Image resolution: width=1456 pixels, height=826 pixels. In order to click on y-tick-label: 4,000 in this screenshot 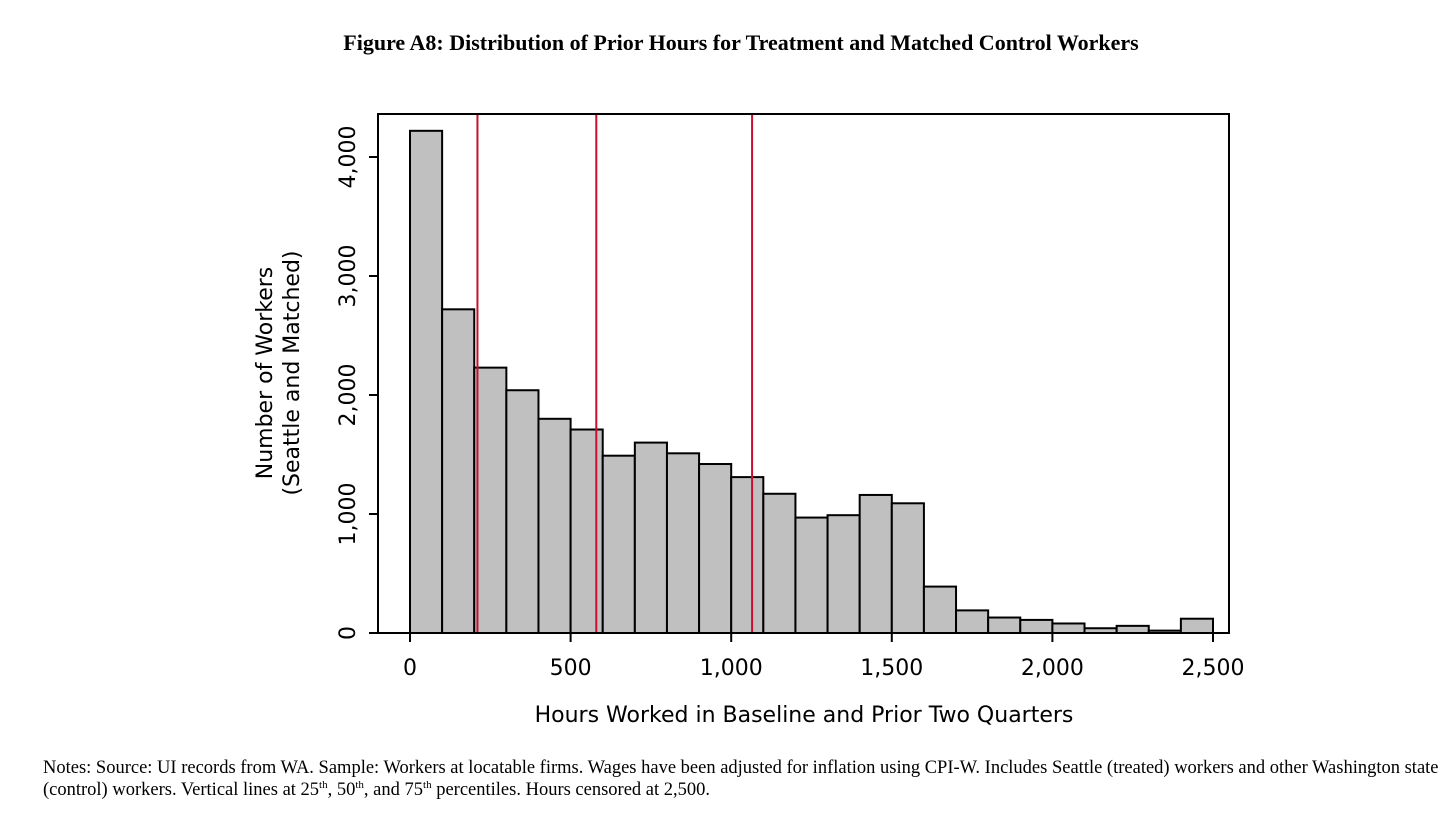, I will do `click(348, 157)`.